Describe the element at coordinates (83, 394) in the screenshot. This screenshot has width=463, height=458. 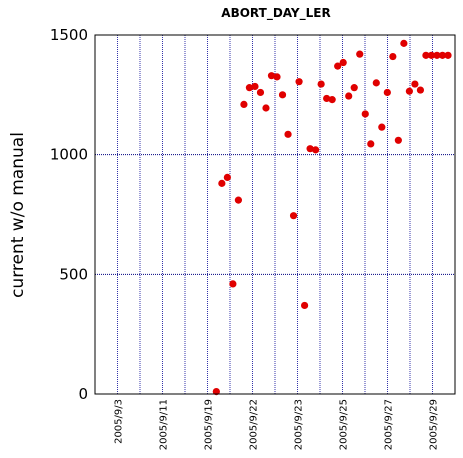
I see `y-tick-label: 0` at that location.